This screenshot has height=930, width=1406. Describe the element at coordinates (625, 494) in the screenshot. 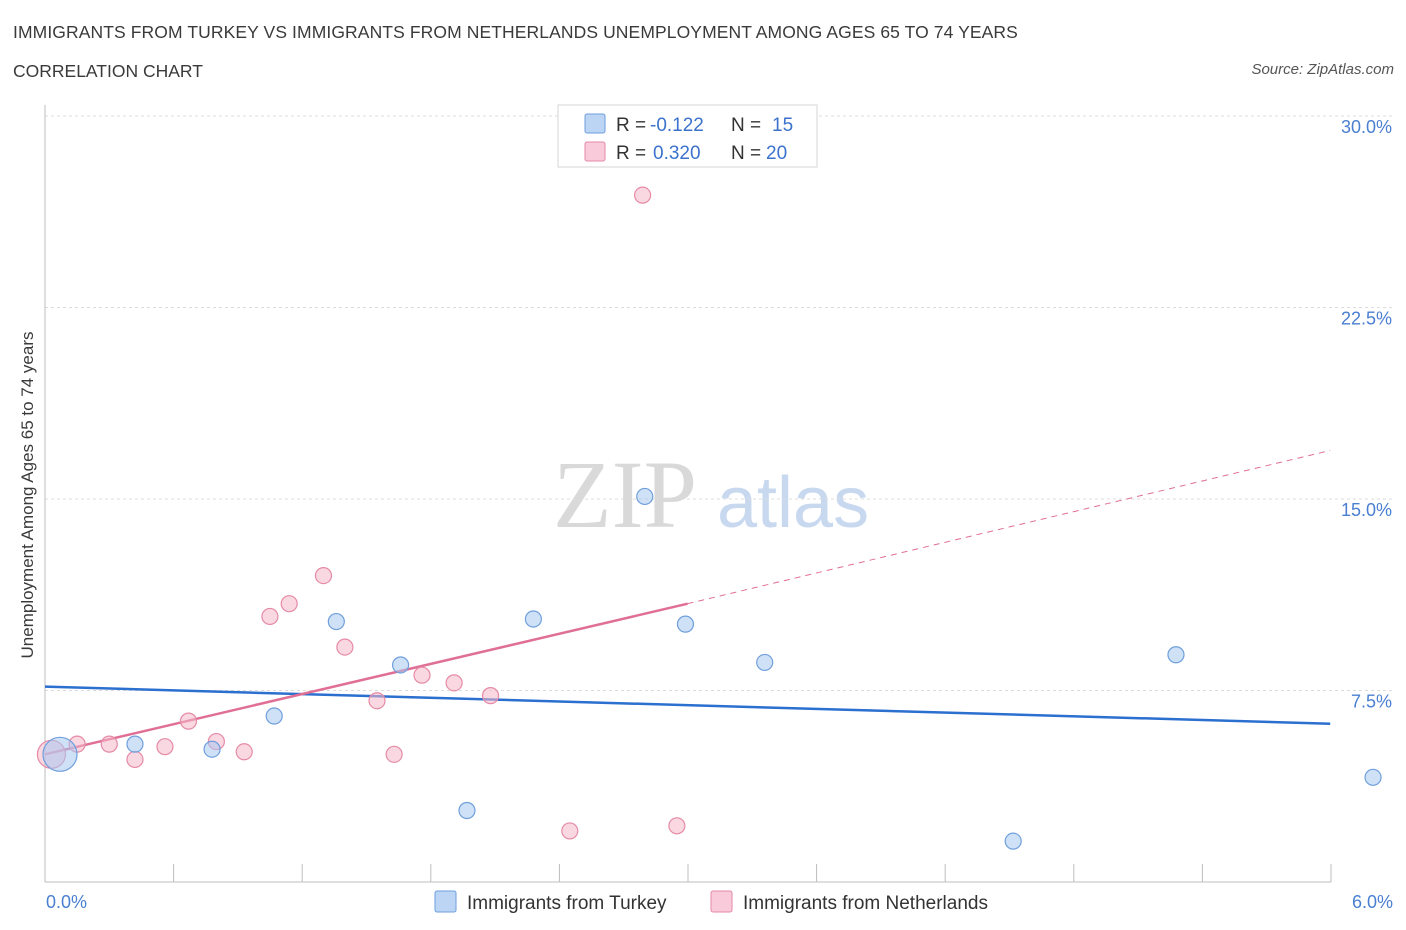

I see `watermark-zip: ZIP` at that location.